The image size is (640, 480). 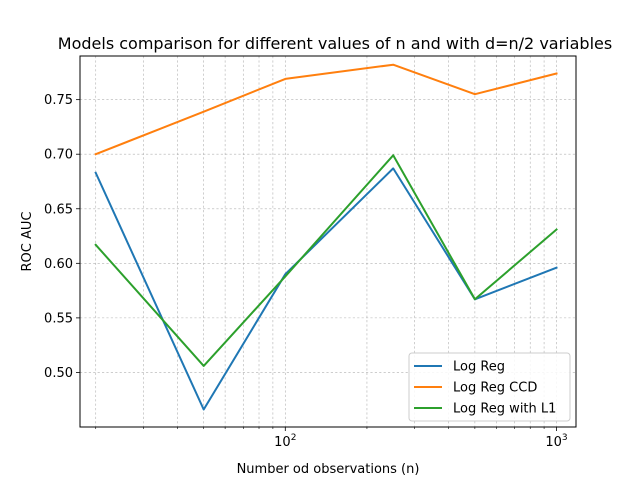 What do you see at coordinates (328, 469) in the screenshot?
I see `x-axis-label: Number od observations (n)` at bounding box center [328, 469].